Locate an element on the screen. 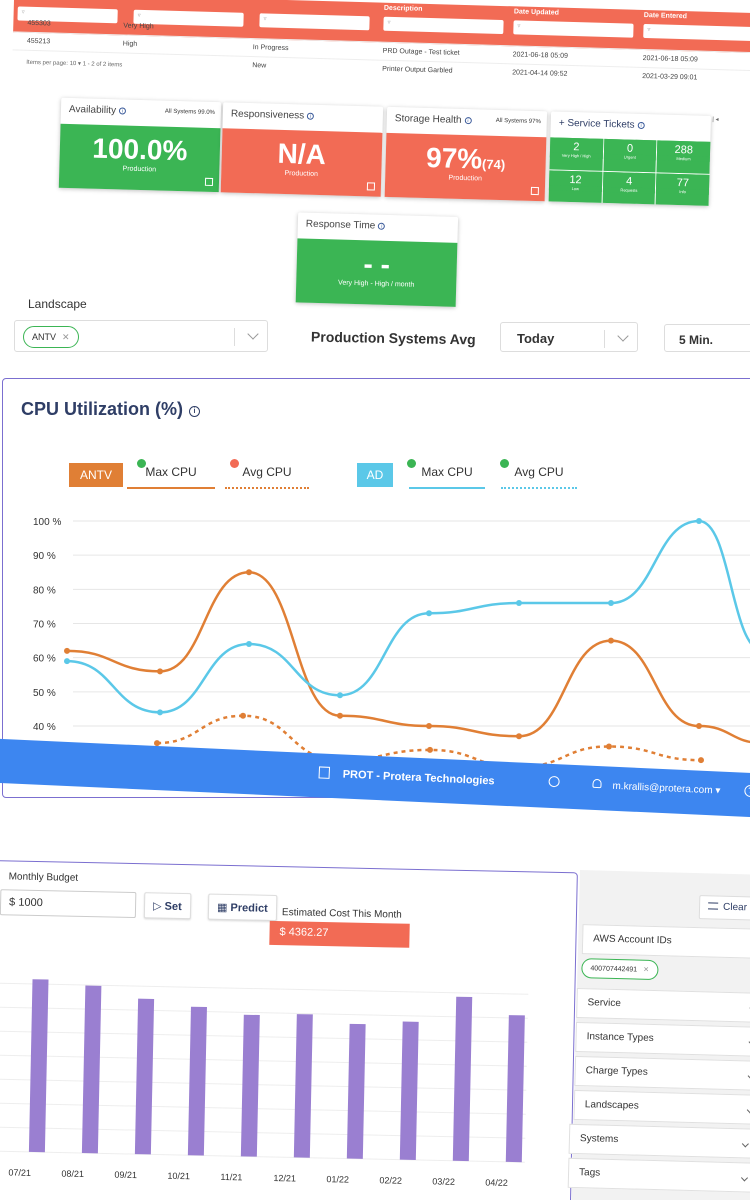 The height and width of the screenshot is (1200, 750). col-date-entered: Date Entered is located at coordinates (665, 16).